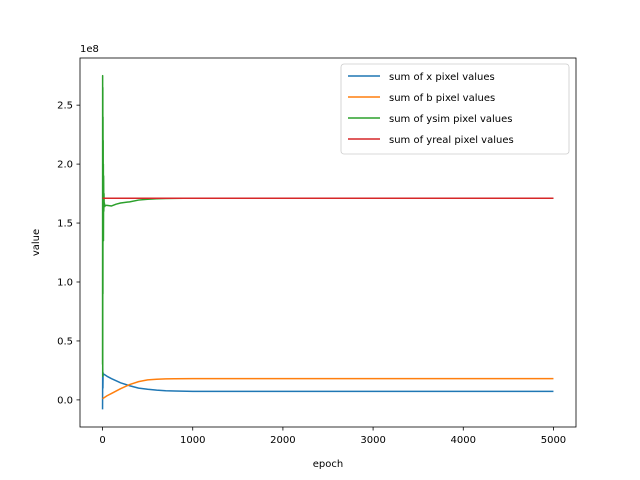 The image size is (640, 480). What do you see at coordinates (372, 440) in the screenshot?
I see `x-tick-label: 3000` at bounding box center [372, 440].